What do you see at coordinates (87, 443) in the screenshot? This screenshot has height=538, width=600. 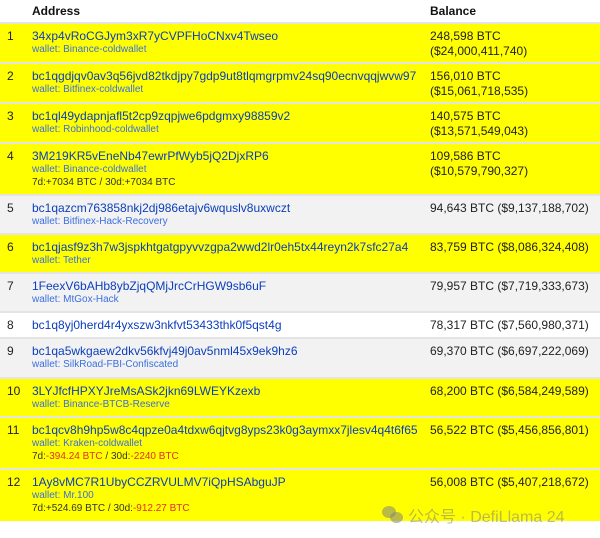 I see `wallet-label: wallet: Kraken-coldwallet` at bounding box center [87, 443].